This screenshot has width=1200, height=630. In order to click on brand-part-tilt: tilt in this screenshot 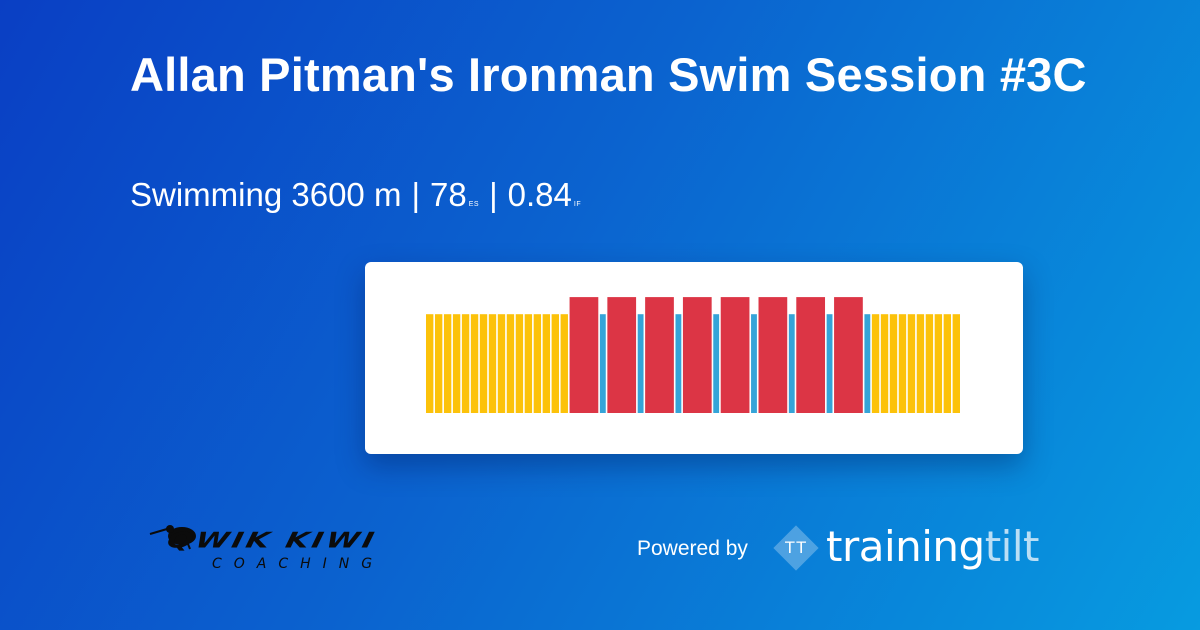, I will do `click(1012, 546)`.